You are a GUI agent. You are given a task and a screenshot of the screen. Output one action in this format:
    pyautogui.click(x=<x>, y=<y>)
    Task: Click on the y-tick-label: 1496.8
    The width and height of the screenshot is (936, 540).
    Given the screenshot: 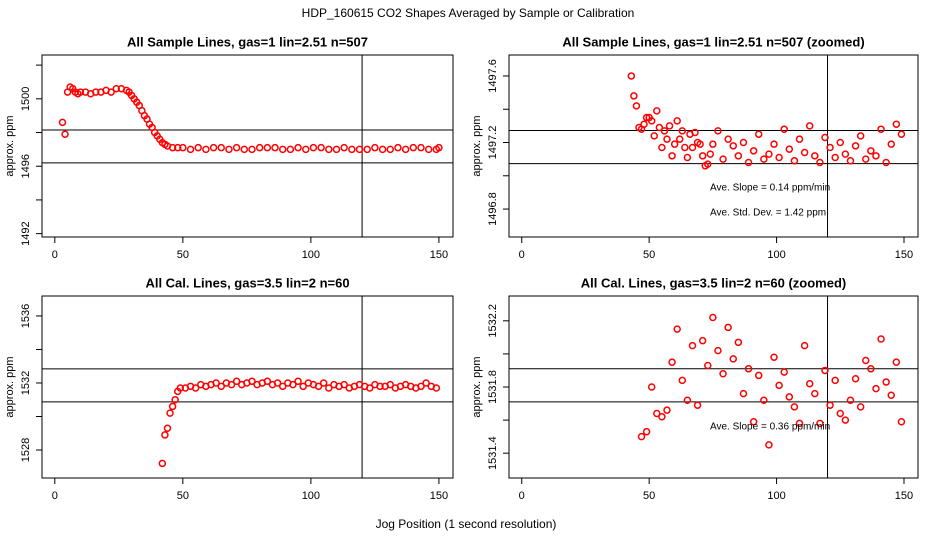 What is the action you would take?
    pyautogui.click(x=493, y=209)
    